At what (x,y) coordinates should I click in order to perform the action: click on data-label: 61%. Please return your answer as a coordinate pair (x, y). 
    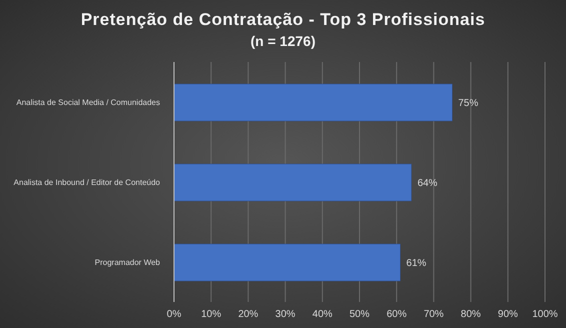
    Looking at the image, I should click on (416, 264).